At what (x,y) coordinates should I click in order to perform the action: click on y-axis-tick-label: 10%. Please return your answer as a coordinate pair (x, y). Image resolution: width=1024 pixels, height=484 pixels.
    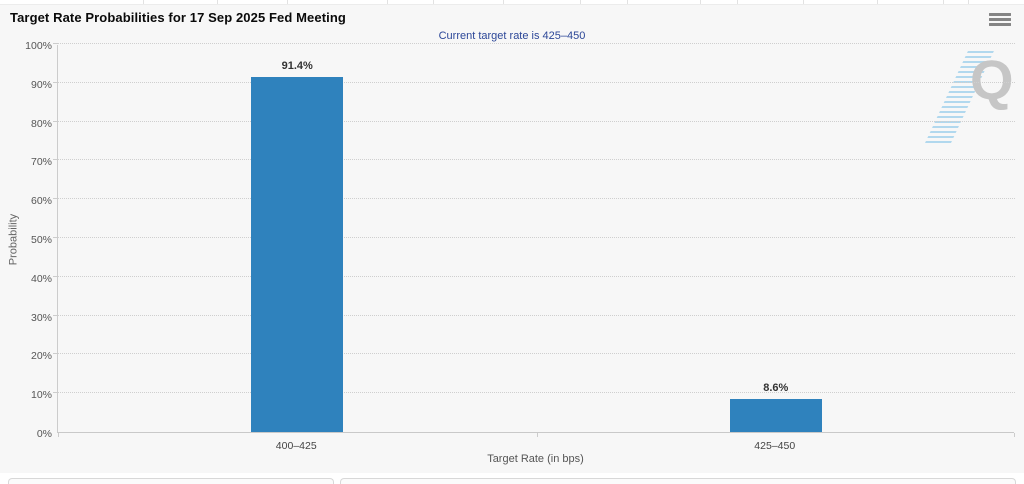
    Looking at the image, I should click on (41, 395).